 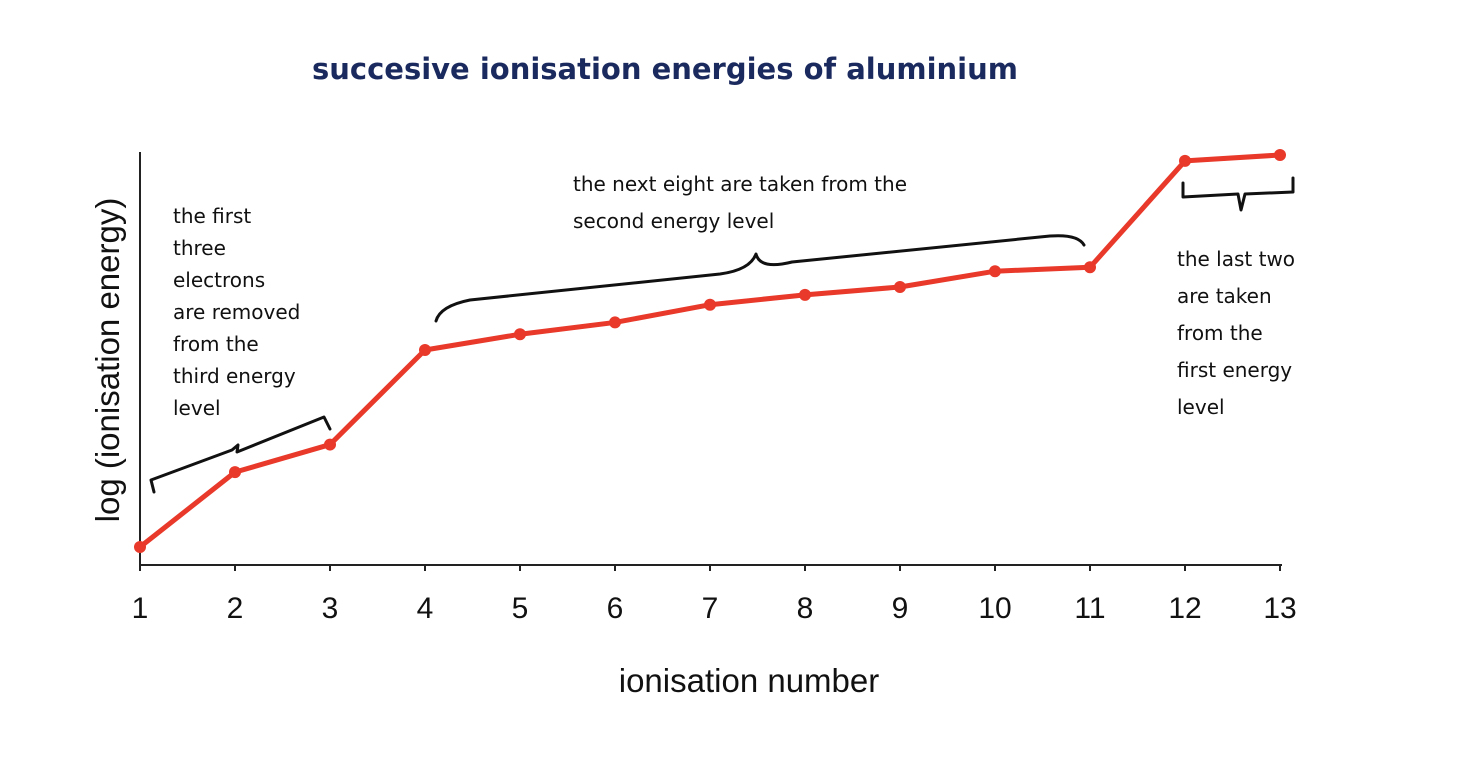 I want to click on annotation-line: second energy level, so click(x=673, y=221).